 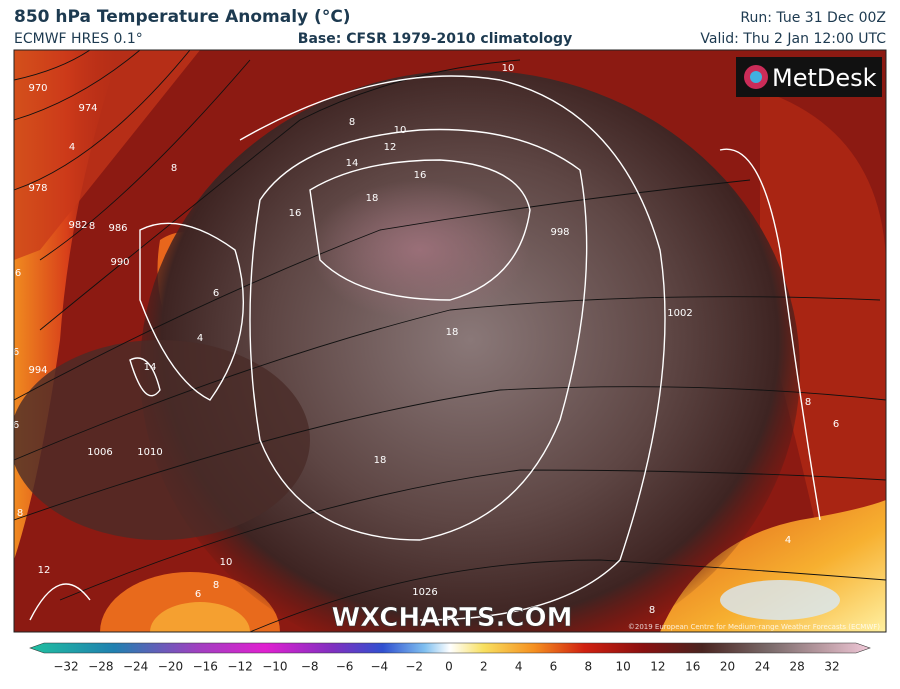 I want to click on contour-label: 1006, so click(x=99, y=452).